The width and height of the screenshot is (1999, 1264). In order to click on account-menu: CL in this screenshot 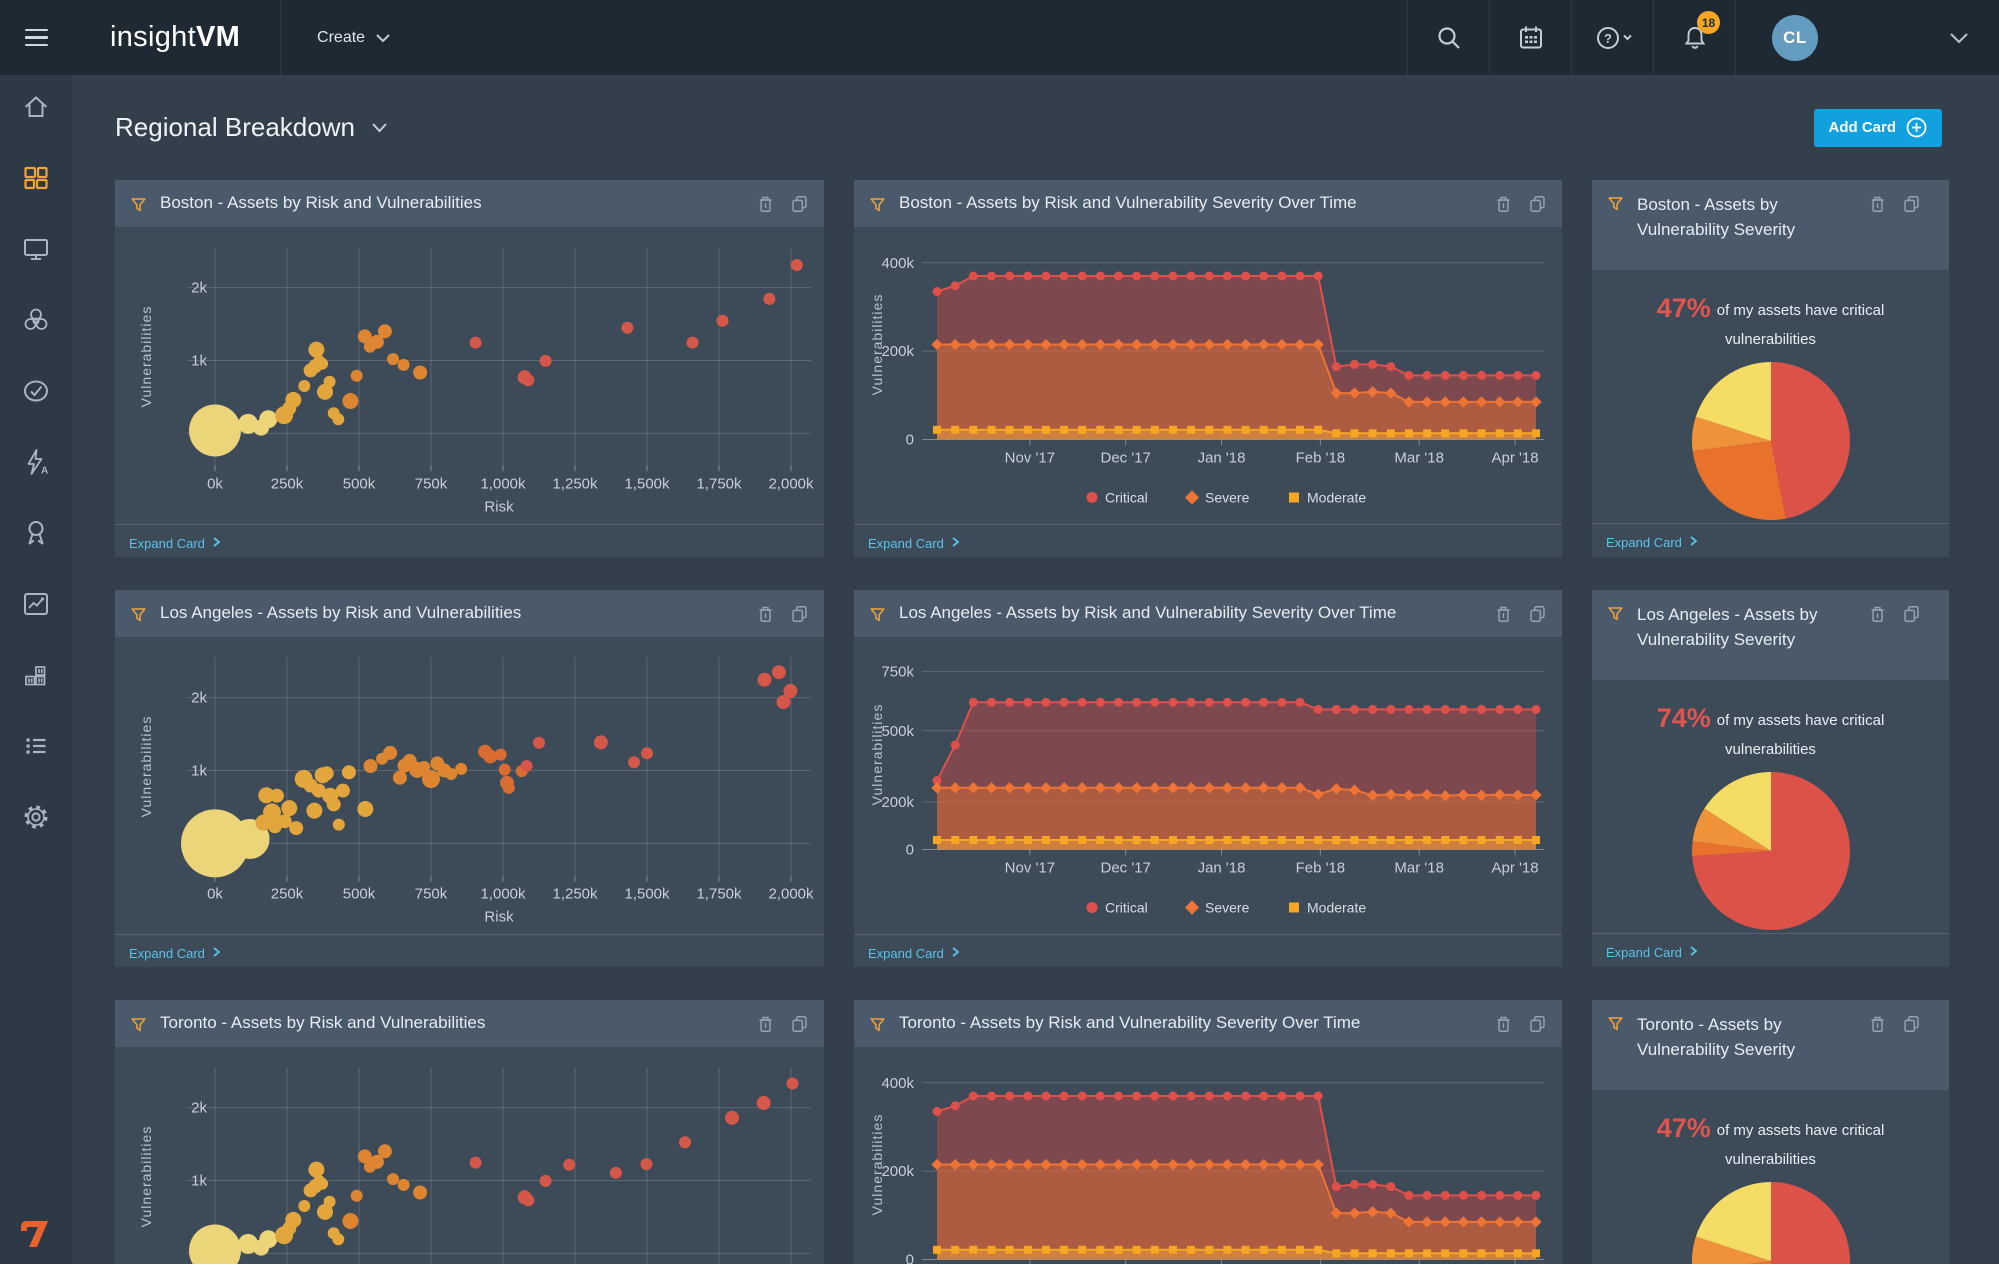, I will do `click(1867, 37)`.